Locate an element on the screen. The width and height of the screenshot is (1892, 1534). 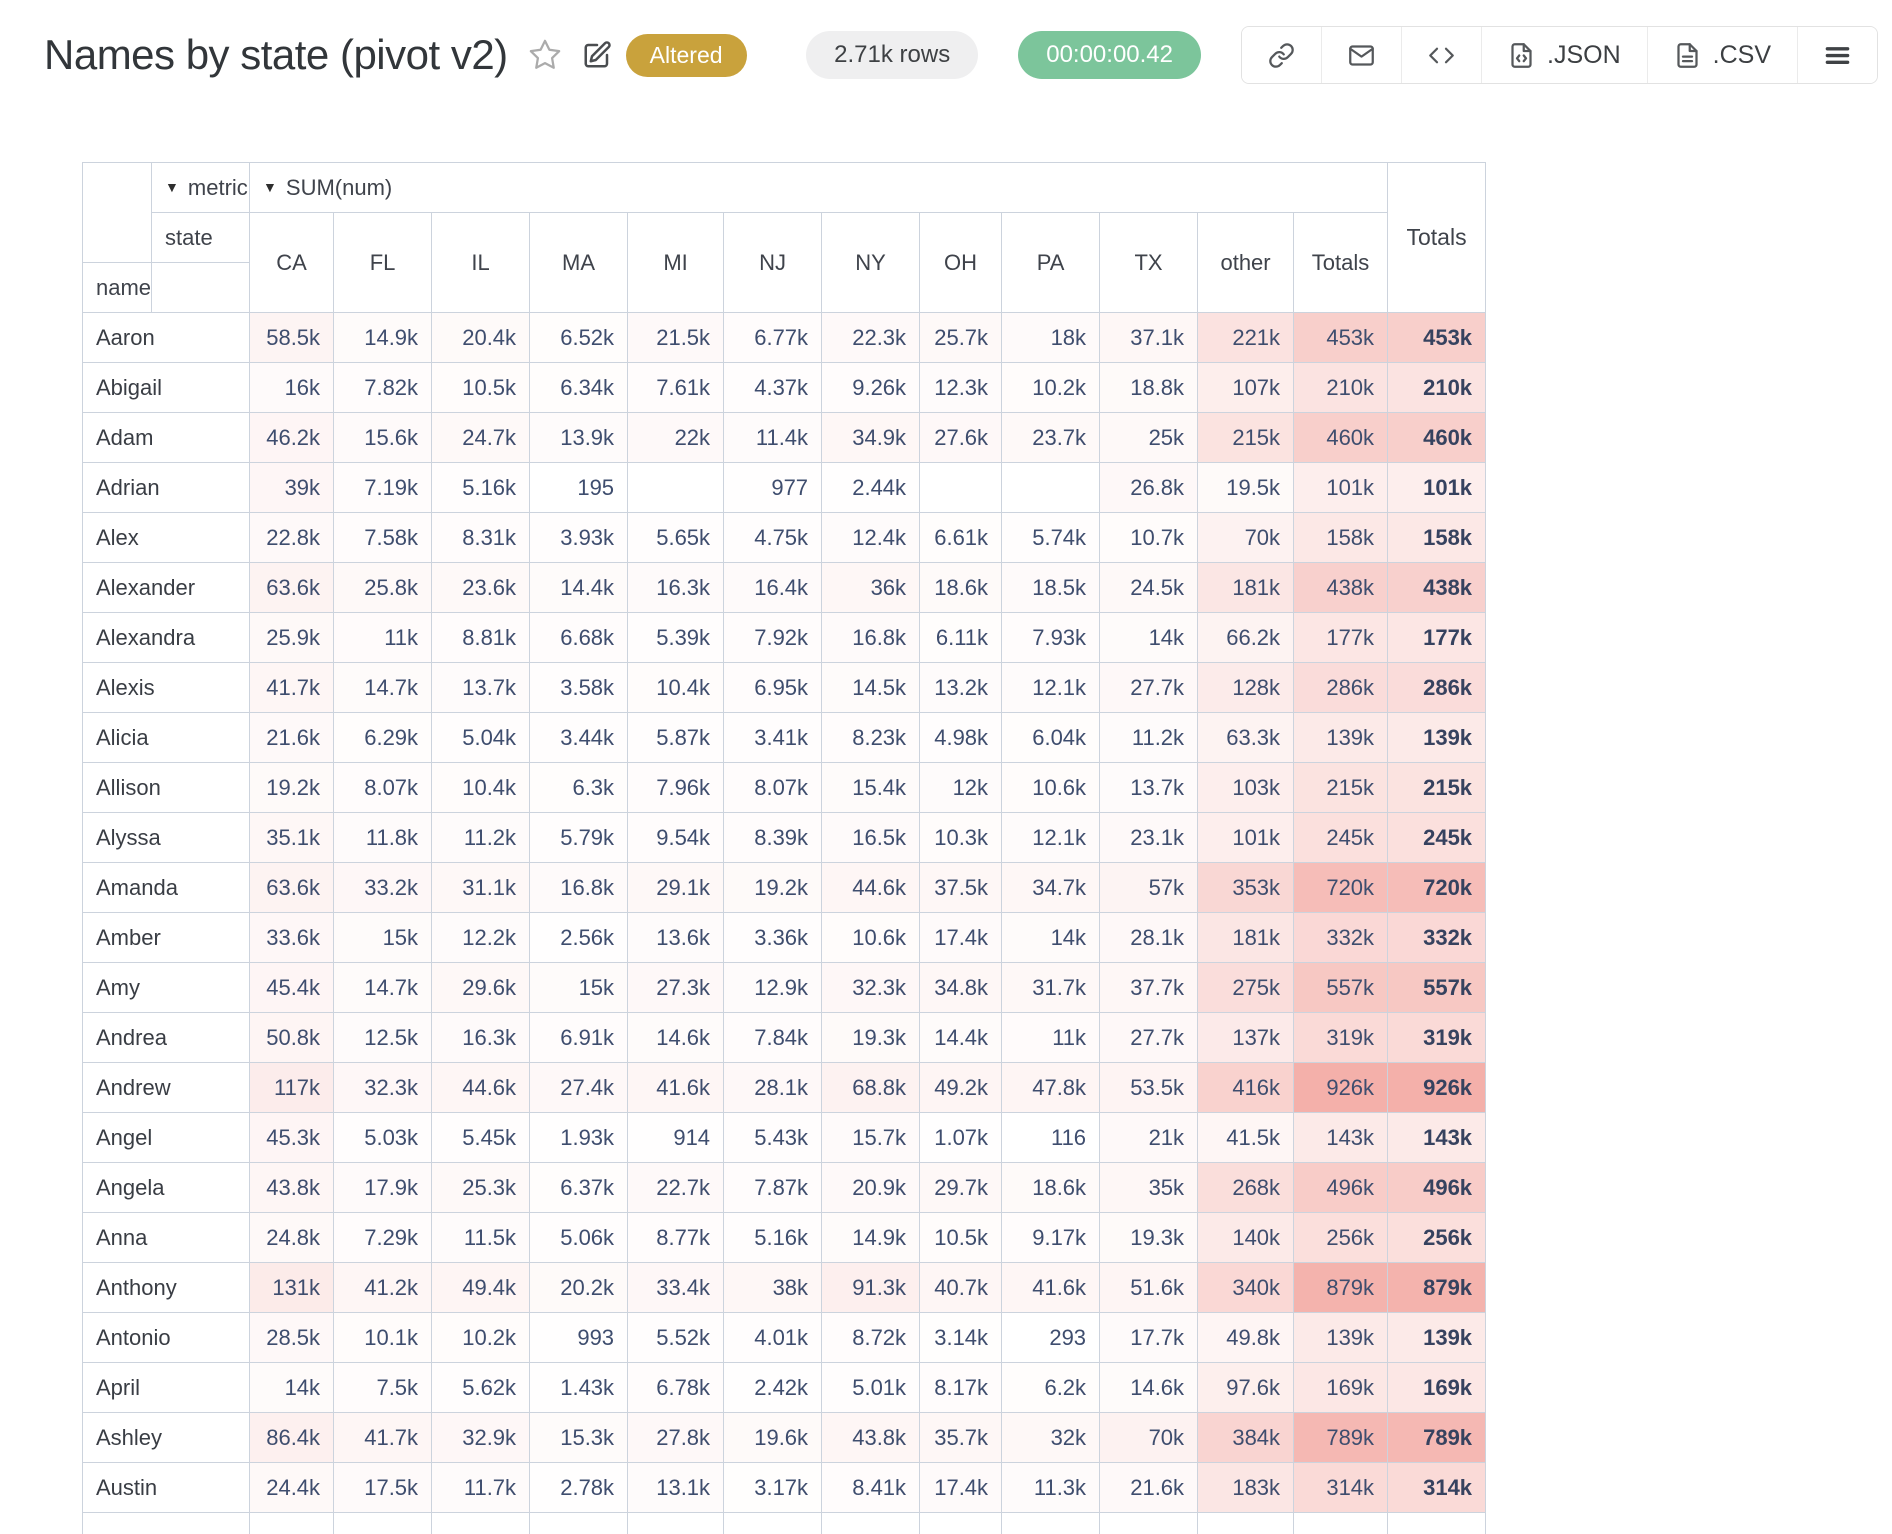
pivot-cell: 496k is located at coordinates (1341, 1187).